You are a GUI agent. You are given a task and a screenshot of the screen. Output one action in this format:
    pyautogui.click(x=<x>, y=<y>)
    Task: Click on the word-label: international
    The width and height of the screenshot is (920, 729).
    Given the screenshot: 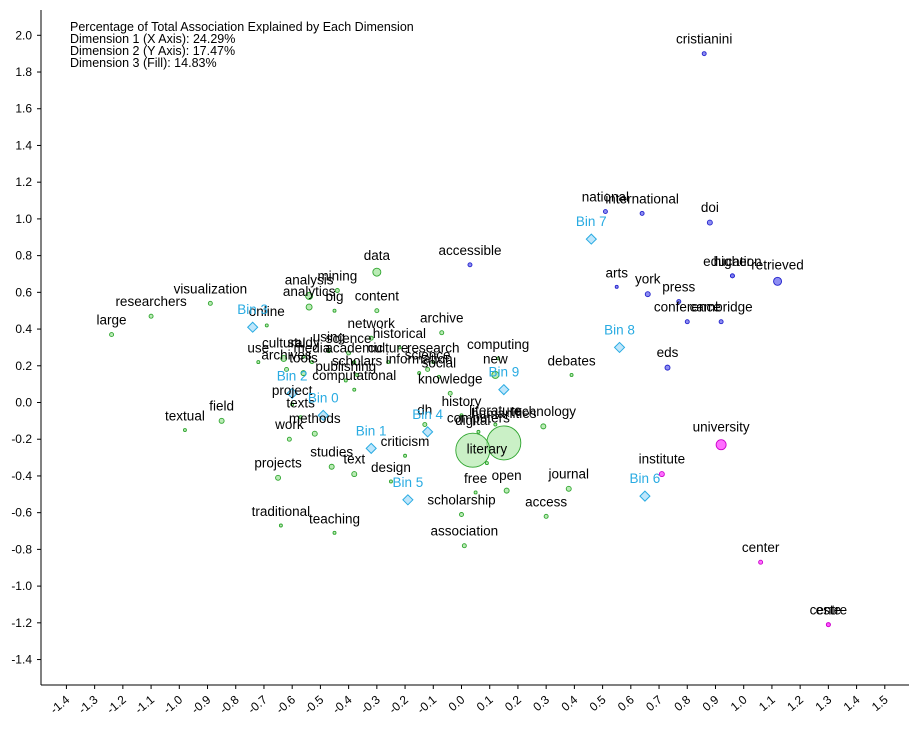 What is the action you would take?
    pyautogui.click(x=642, y=198)
    